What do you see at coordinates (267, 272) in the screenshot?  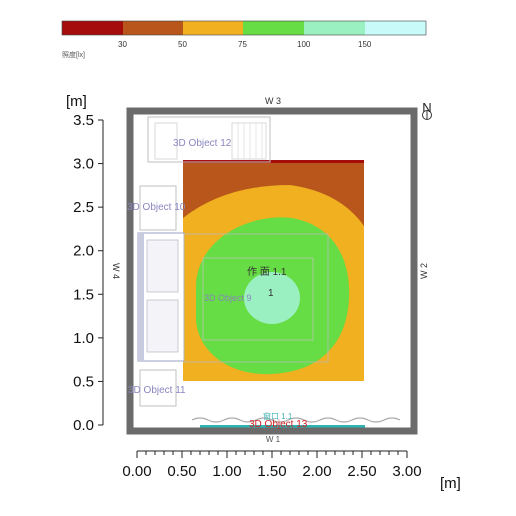 I see `label-work-plane: 作 面 1.1` at bounding box center [267, 272].